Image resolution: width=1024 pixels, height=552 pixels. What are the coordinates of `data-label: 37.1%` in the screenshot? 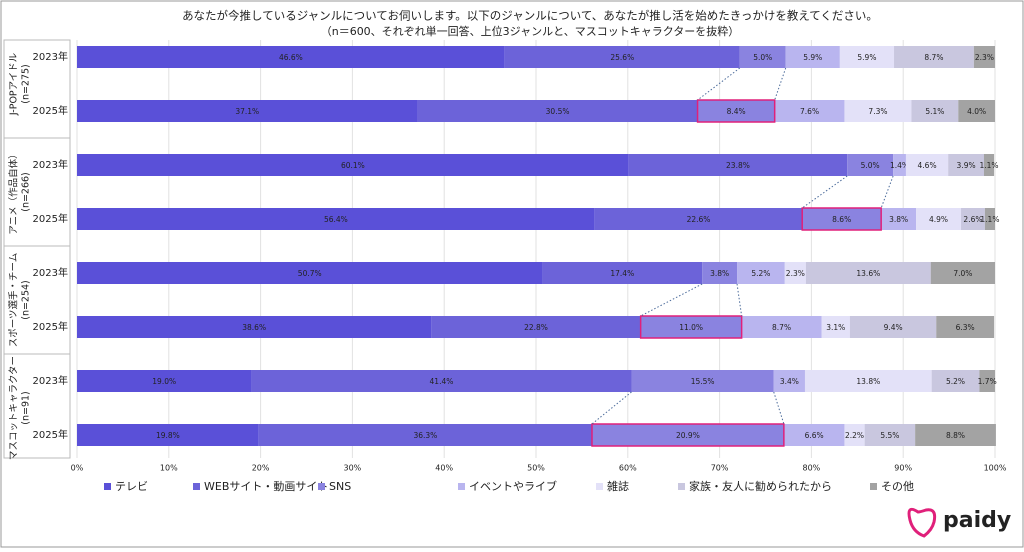 It's located at (247, 111).